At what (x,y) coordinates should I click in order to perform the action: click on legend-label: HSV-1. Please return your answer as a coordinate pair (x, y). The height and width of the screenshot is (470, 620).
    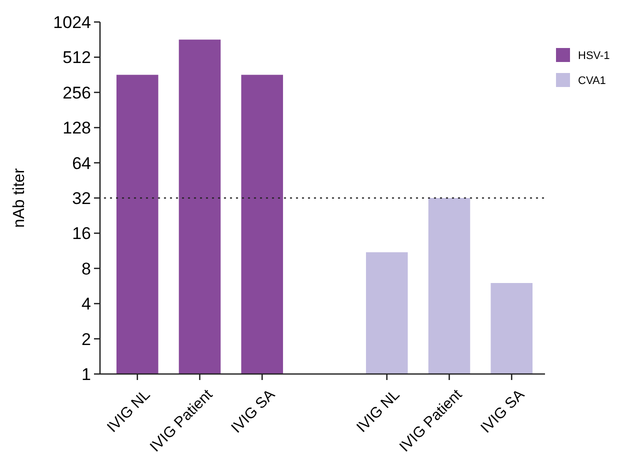
    Looking at the image, I should click on (594, 56).